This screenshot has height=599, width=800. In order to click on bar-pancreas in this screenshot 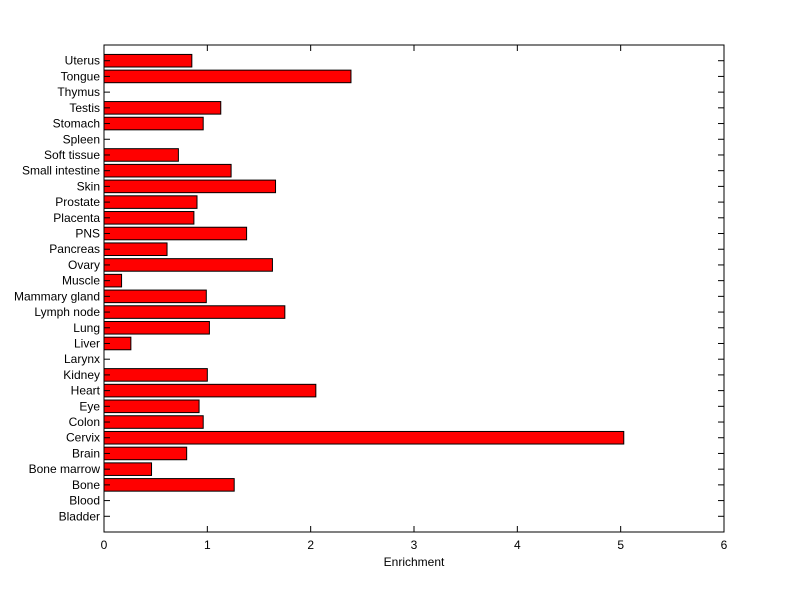, I will do `click(135, 249)`.